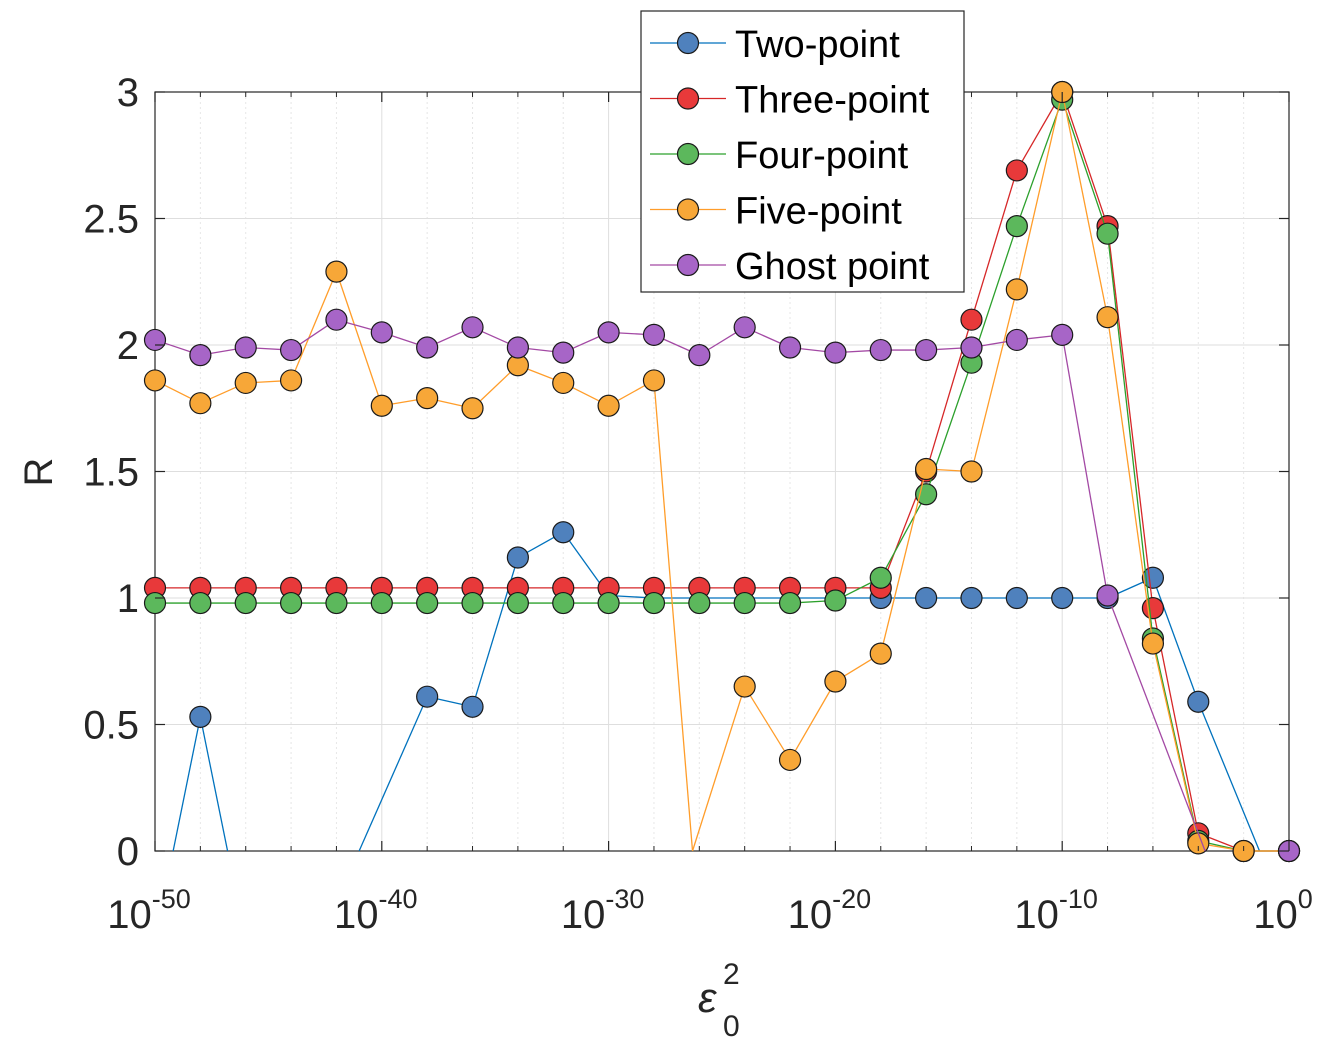 The image size is (1338, 1042). What do you see at coordinates (1283, 910) in the screenshot?
I see `x-tick-label: 100` at bounding box center [1283, 910].